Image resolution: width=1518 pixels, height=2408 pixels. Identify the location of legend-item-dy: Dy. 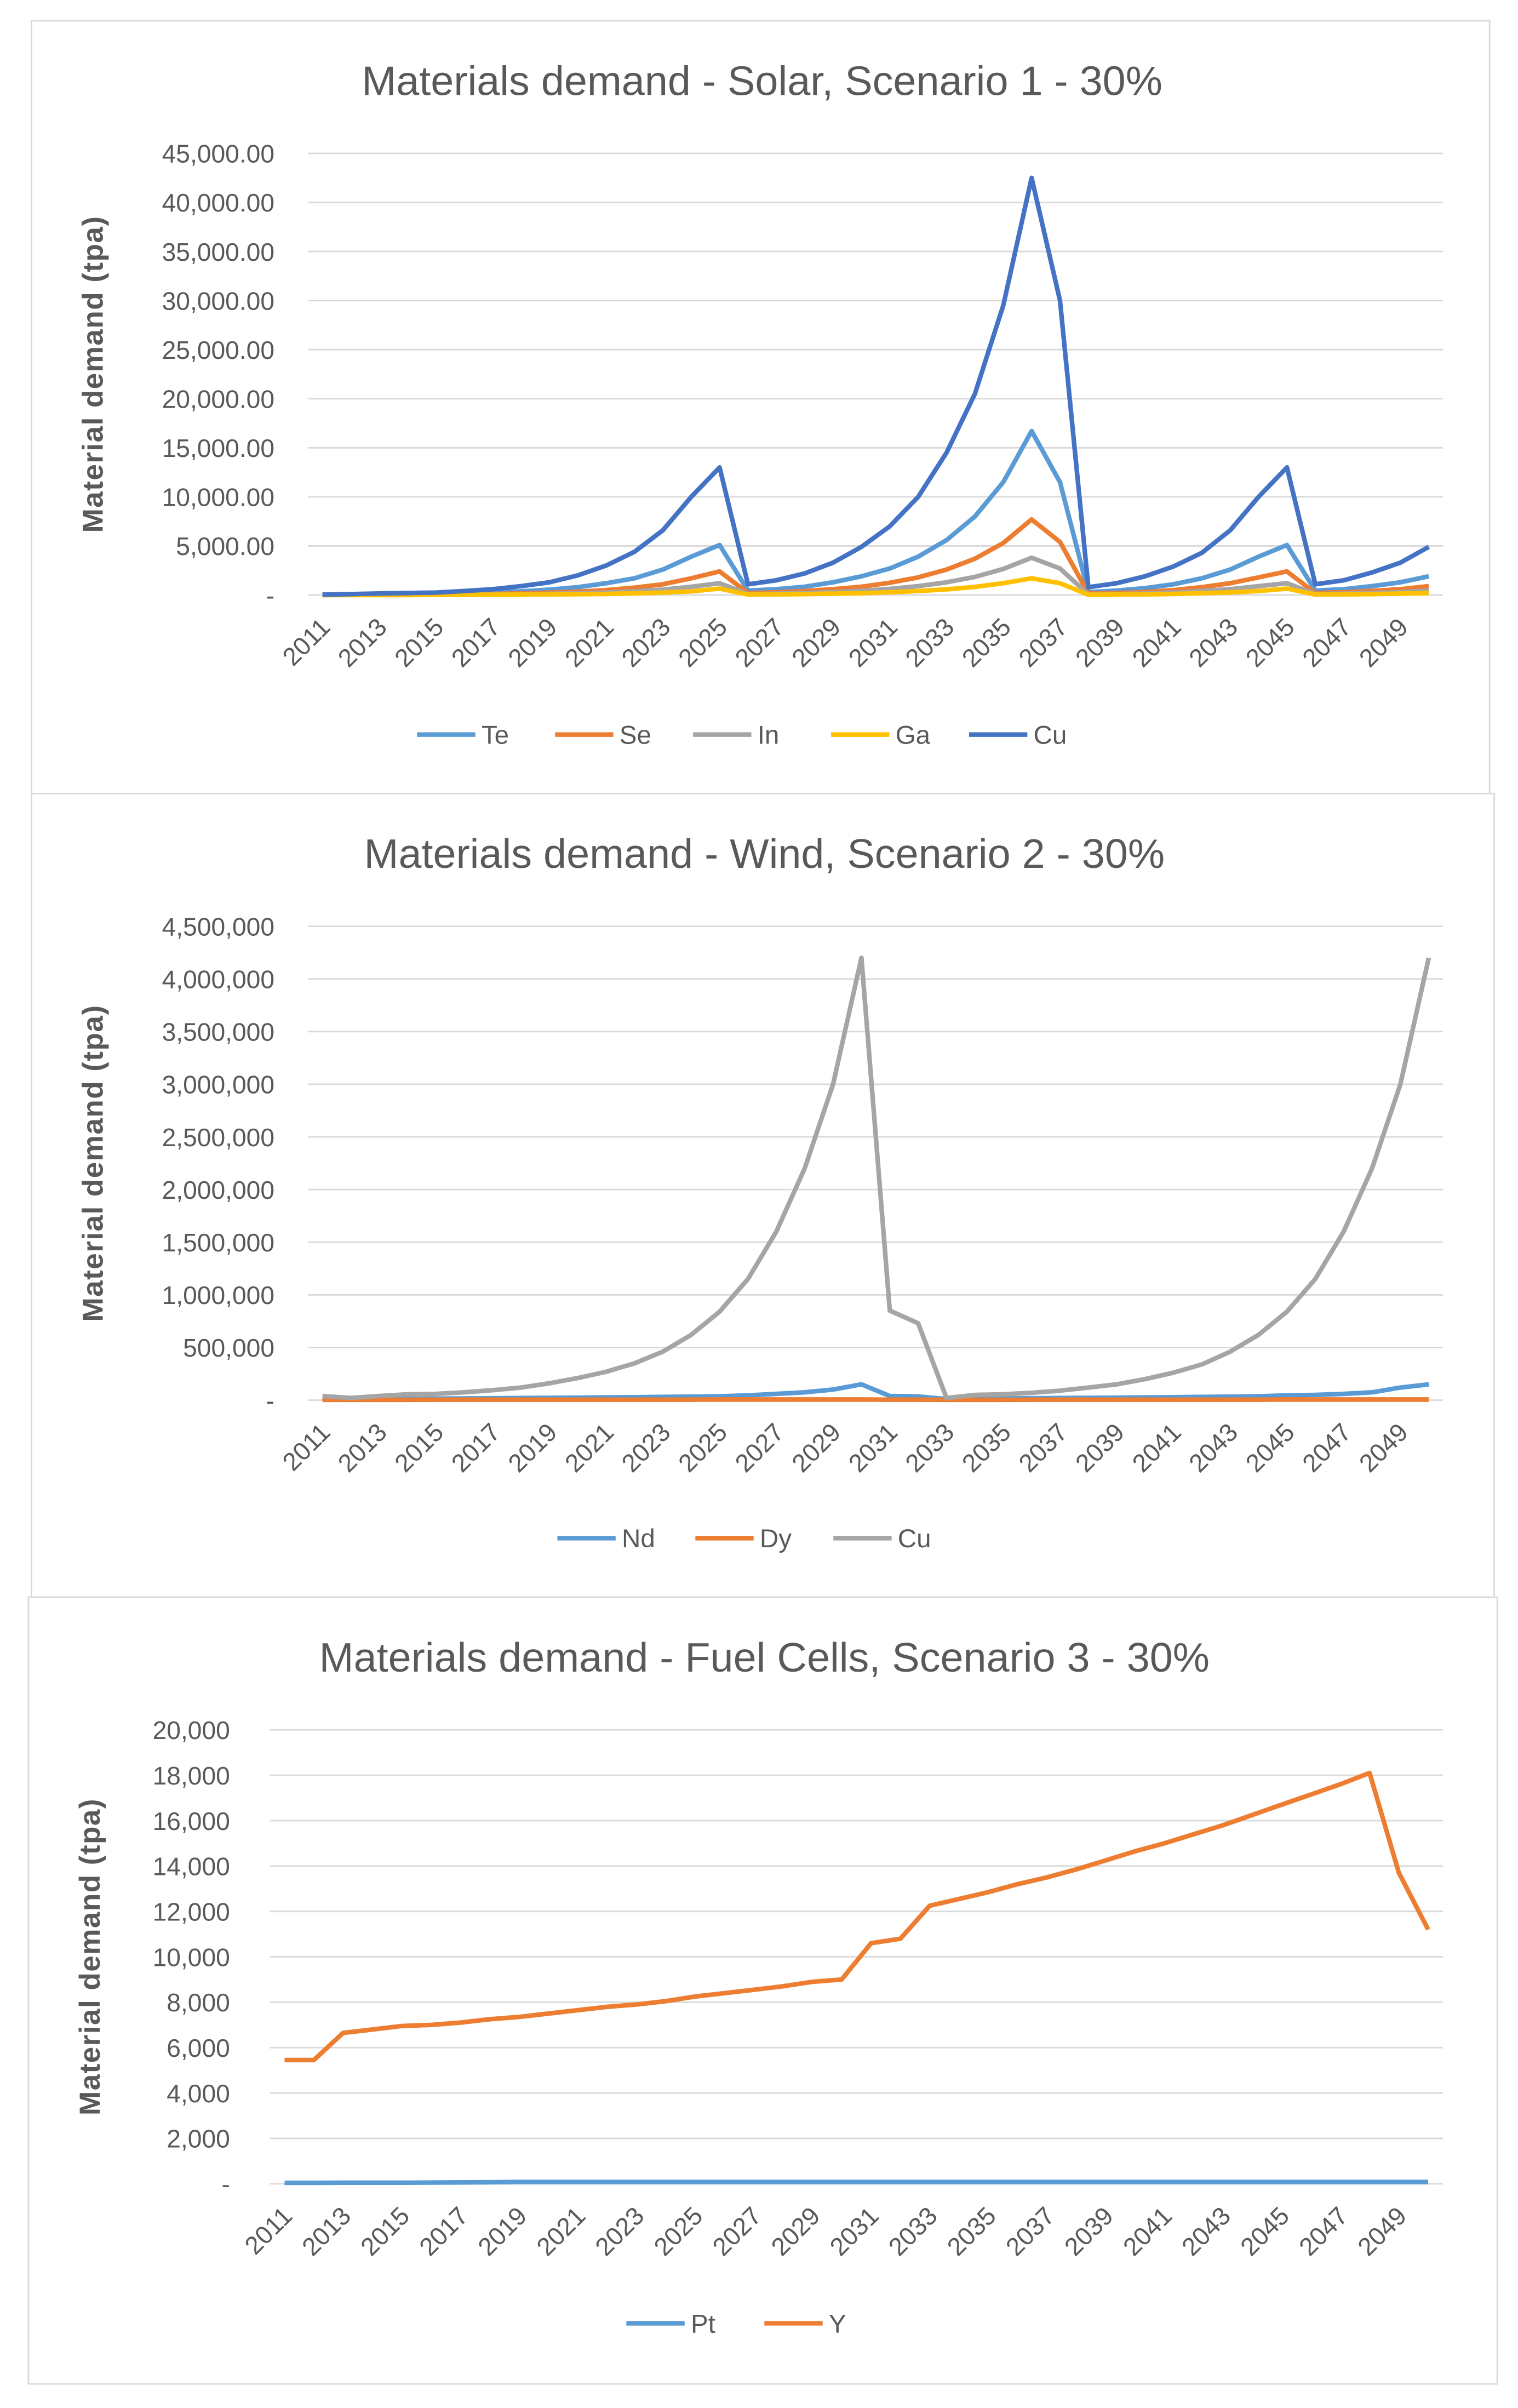
(743, 1538).